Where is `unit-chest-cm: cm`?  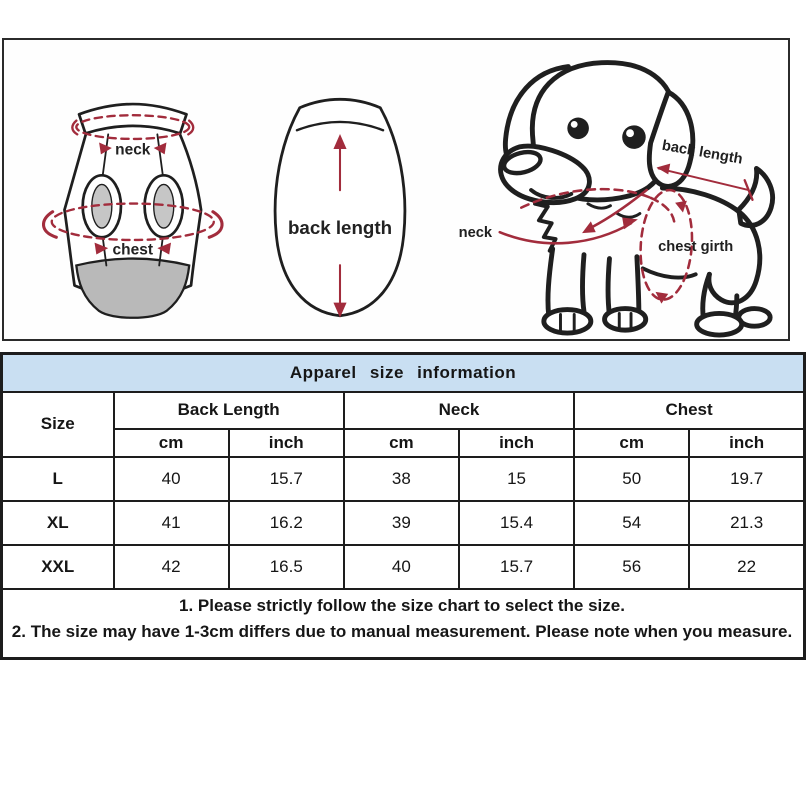
unit-chest-cm: cm is located at coordinates (632, 442).